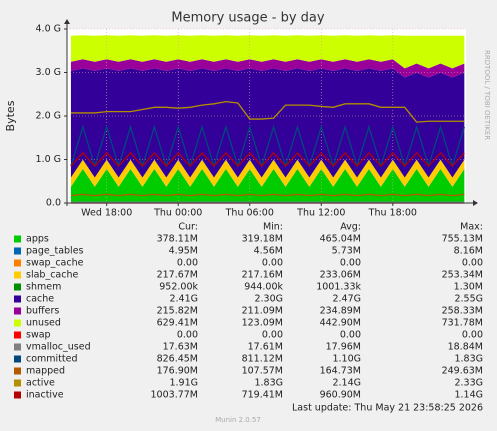  Describe the element at coordinates (387, 408) in the screenshot. I see `footer: Last update: Thu May 21 23:58:25 2026` at that location.